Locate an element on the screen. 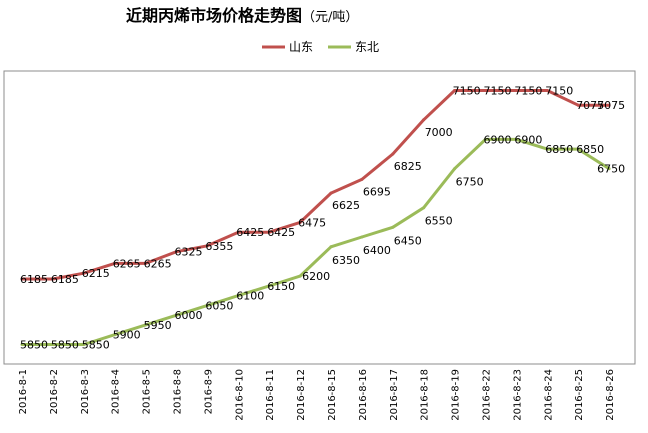  data-label: 6350 is located at coordinates (346, 260).